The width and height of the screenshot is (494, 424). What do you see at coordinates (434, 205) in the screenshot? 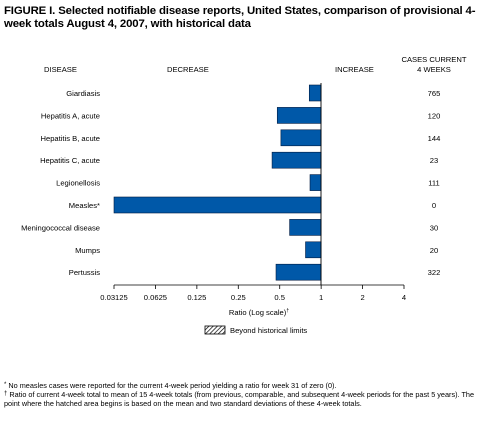
I see `cases-value: 0` at bounding box center [434, 205].